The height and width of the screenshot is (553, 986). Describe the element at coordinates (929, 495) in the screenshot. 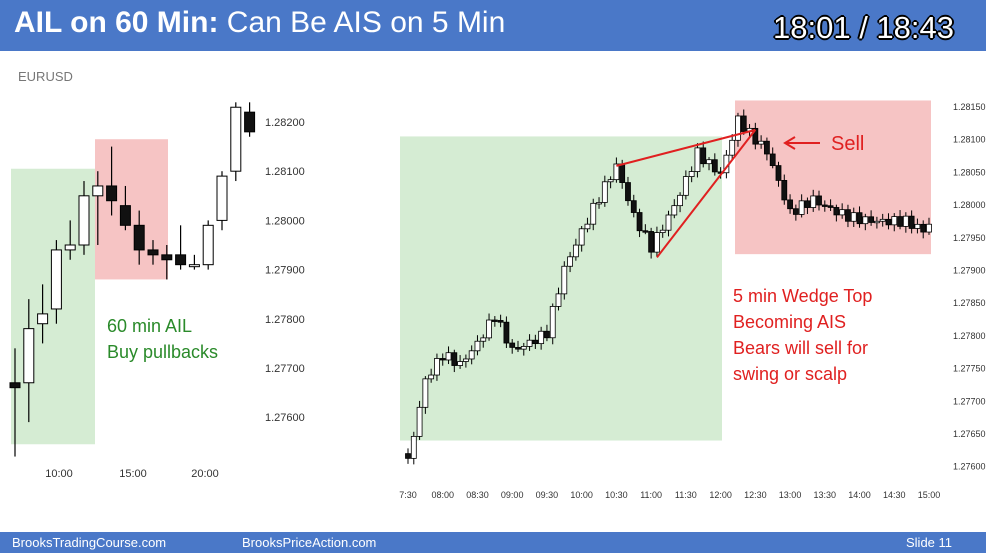

I see `x-tick-label: 15:00` at that location.